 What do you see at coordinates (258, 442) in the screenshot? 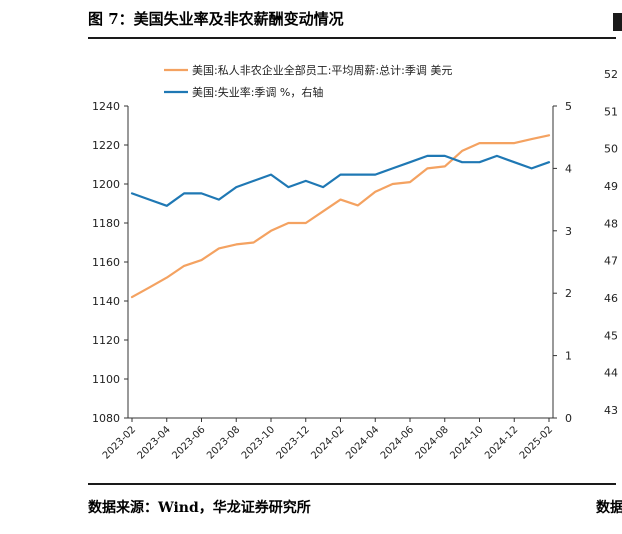
I see `x-tick-label: 2023-10` at bounding box center [258, 442].